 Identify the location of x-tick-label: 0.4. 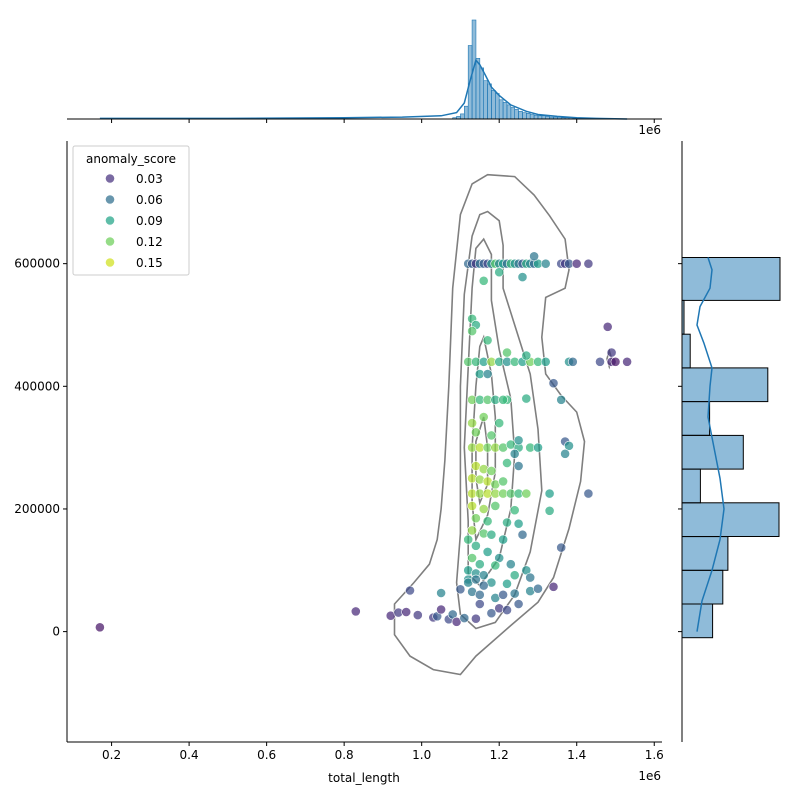
(189, 755).